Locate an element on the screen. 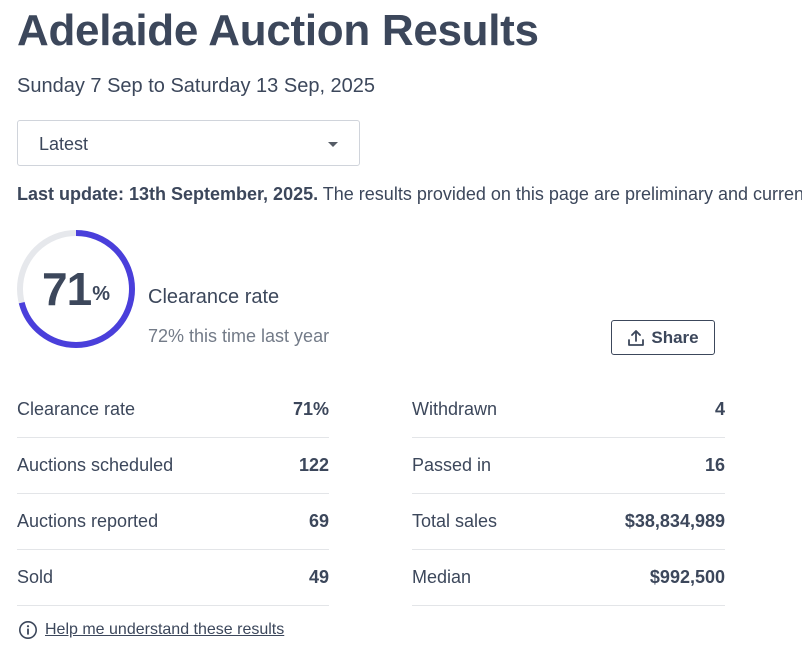 The image size is (802, 661). week-select-dropdown: Latest is located at coordinates (188, 143).